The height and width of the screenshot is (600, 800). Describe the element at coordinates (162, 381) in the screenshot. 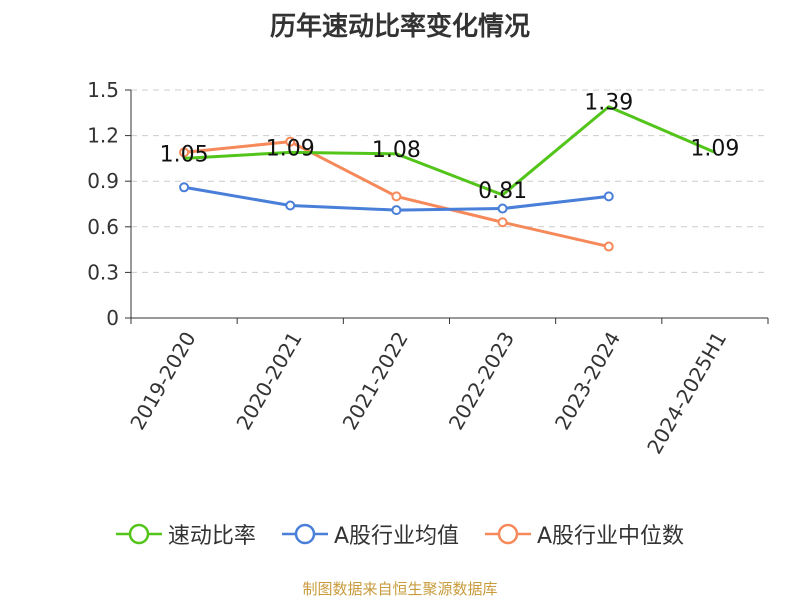

I see `x-tick-label: 2019-2020` at that location.